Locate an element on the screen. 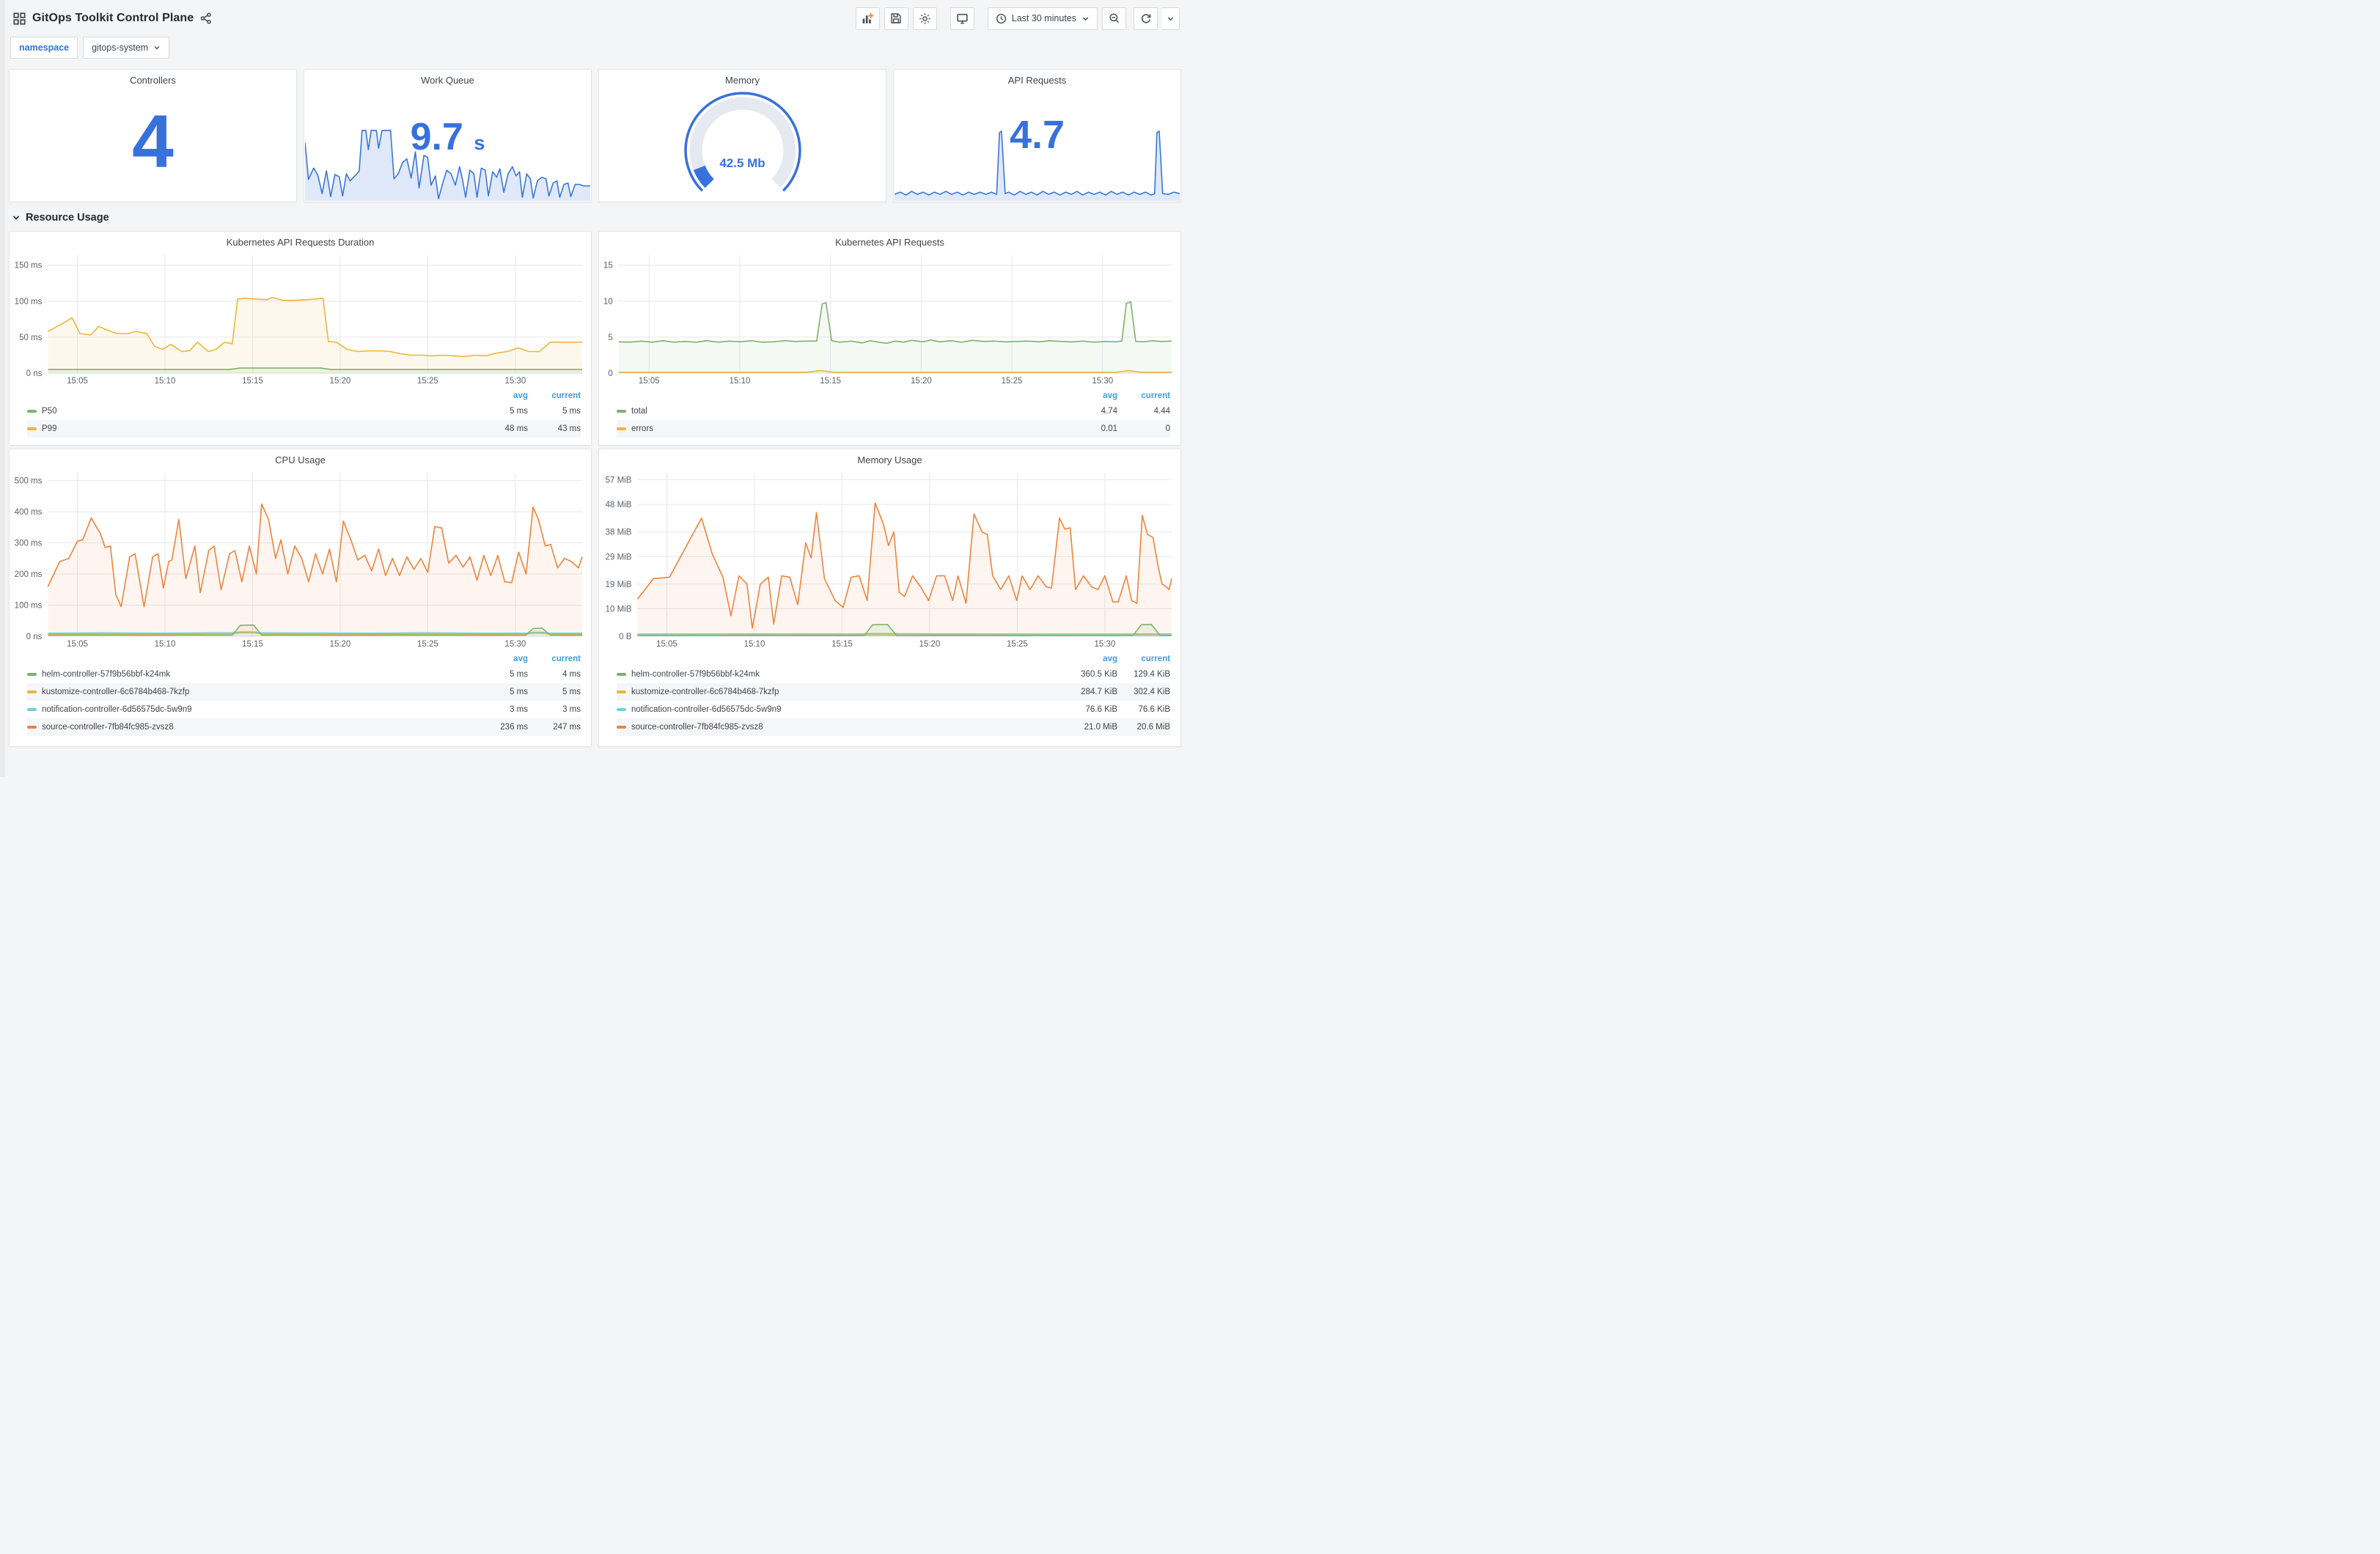  series-name: notification-controller-6d56575dc-5w9n9 is located at coordinates (706, 710).